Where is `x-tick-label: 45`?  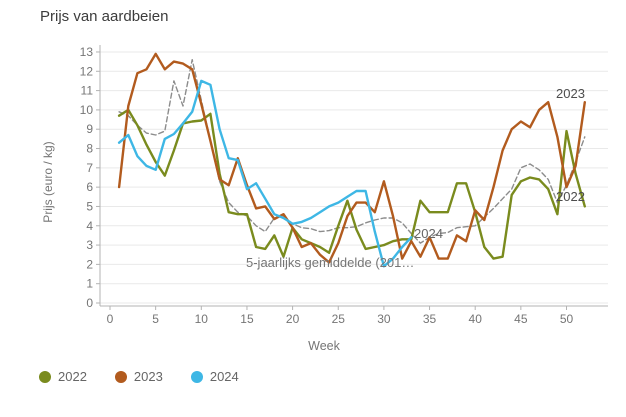 x-tick-label: 45 is located at coordinates (521, 319).